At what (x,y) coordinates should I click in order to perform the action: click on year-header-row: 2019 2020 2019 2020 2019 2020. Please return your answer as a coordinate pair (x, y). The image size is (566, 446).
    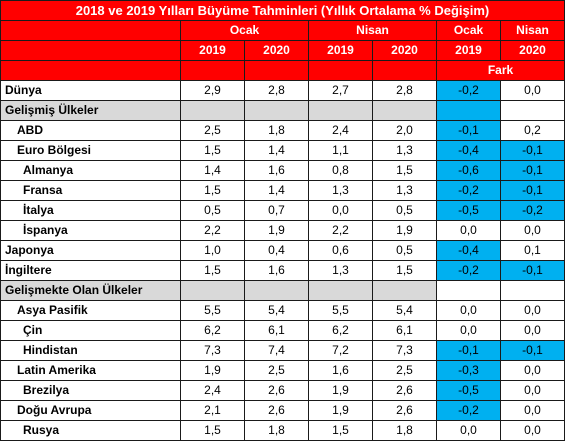
    Looking at the image, I should click on (282, 50).